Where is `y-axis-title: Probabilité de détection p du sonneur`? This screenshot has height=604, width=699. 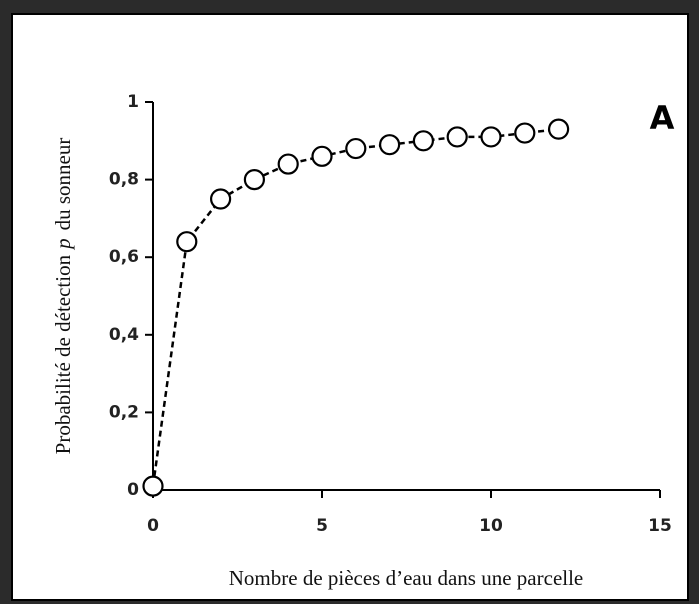
y-axis-title: Probabilité de détection p du sonneur is located at coordinates (63, 296).